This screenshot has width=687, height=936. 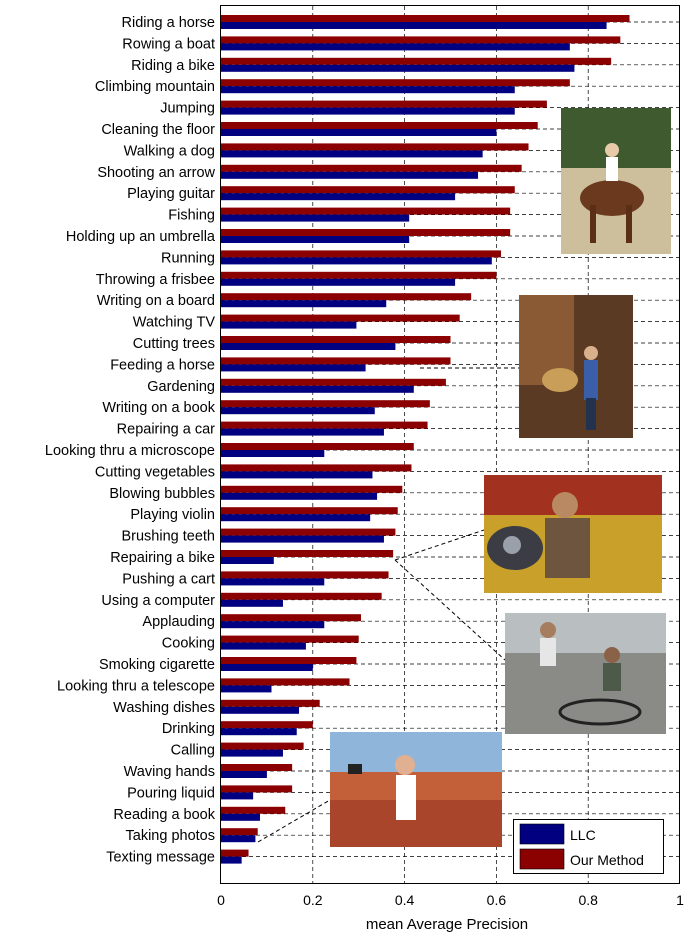 I want to click on x-axis-label: mean Average Precision, so click(x=447, y=924).